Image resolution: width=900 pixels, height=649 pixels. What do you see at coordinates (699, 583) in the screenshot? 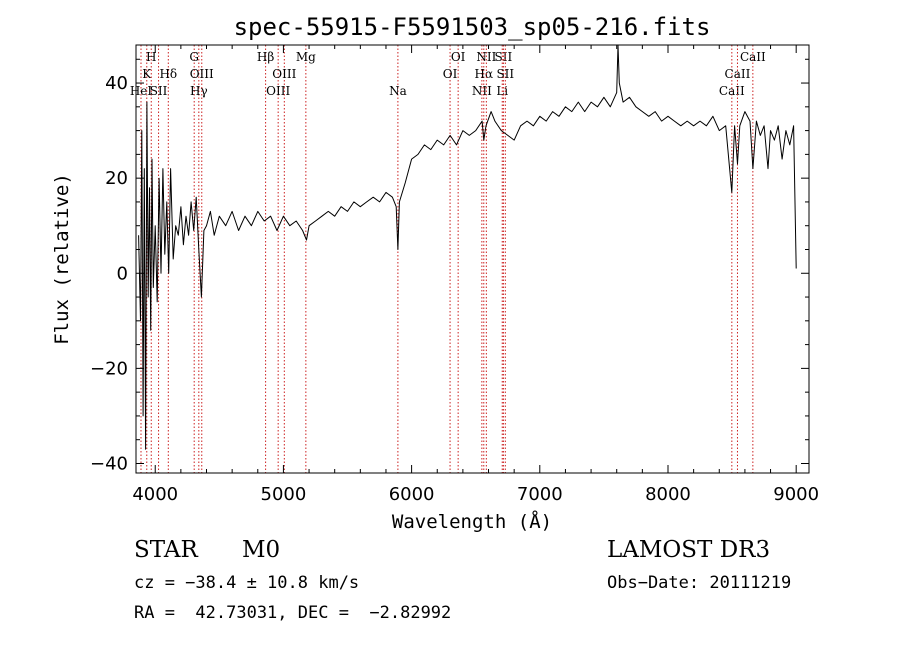
I see `observation-date: Obs−Date: 20111219` at bounding box center [699, 583].